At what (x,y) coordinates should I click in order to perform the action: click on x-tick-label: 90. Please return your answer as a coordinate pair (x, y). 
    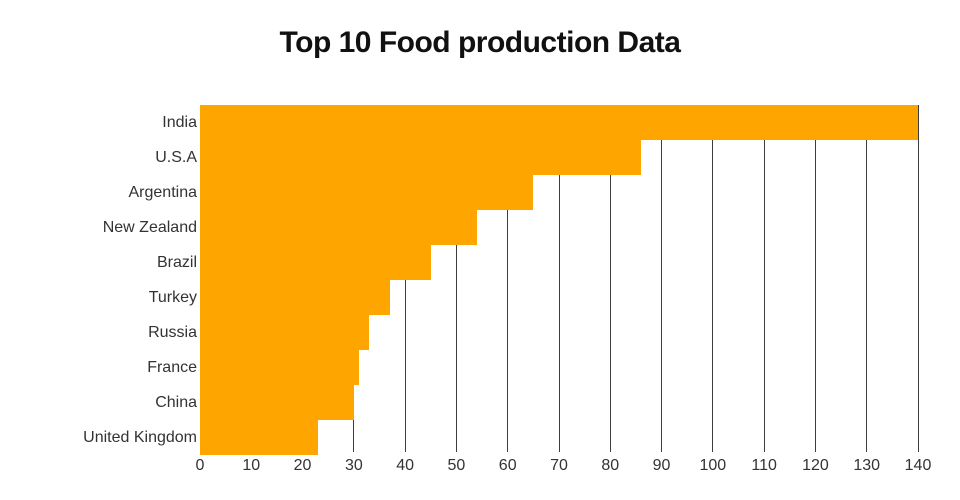
    Looking at the image, I should click on (661, 465).